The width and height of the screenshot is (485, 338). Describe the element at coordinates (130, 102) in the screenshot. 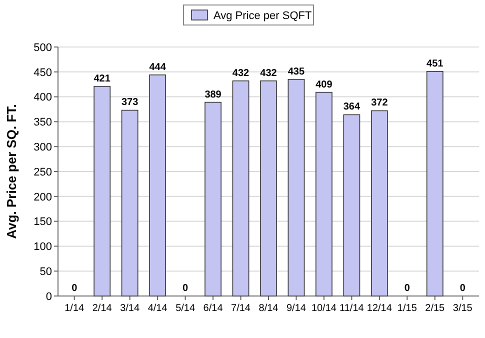

I see `data-label: 373` at that location.